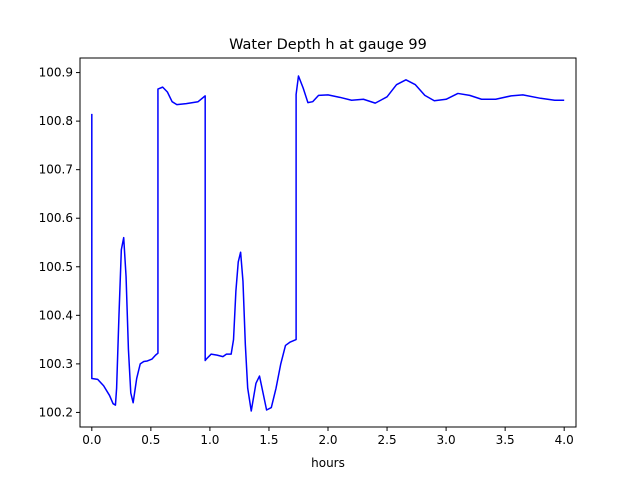 The width and height of the screenshot is (640, 480). I want to click on x-axis: 0.0 0.5 1.0 1.5 2.0 2.5 3.0 3.5 4.0, so click(328, 437).